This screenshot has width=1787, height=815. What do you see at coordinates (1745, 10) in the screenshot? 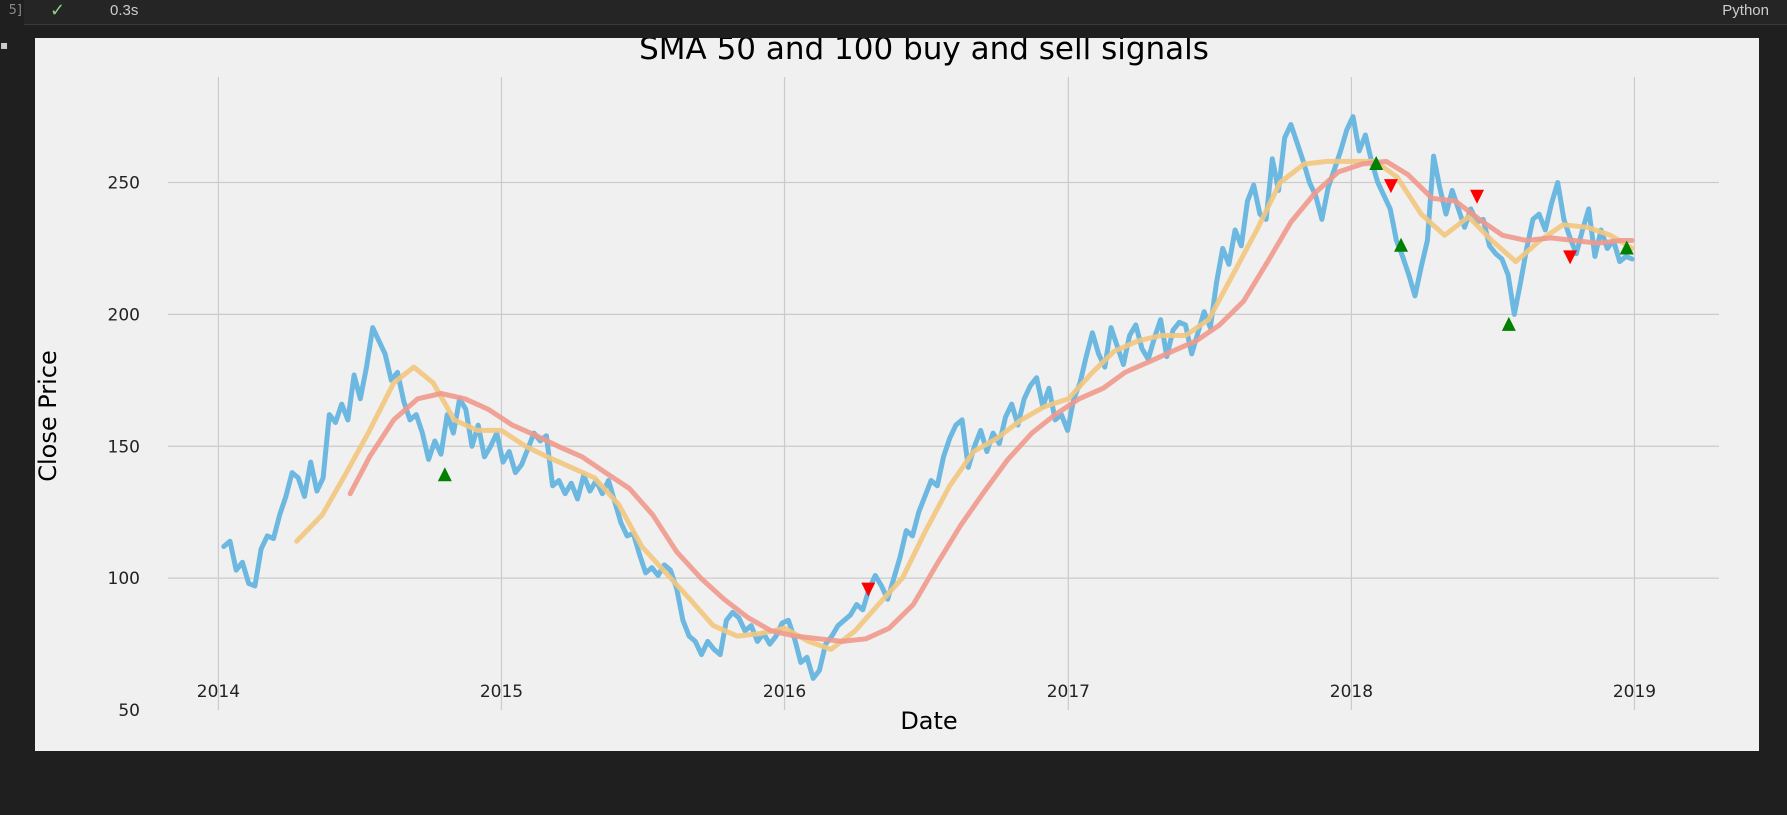
I see `kernel-label: Python` at bounding box center [1745, 10].